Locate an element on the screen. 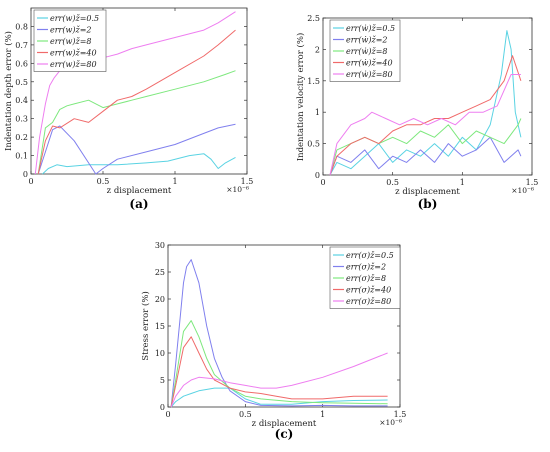 This screenshot has height=452, width=550. y-tick-label: 0.1 is located at coordinates (21, 156).